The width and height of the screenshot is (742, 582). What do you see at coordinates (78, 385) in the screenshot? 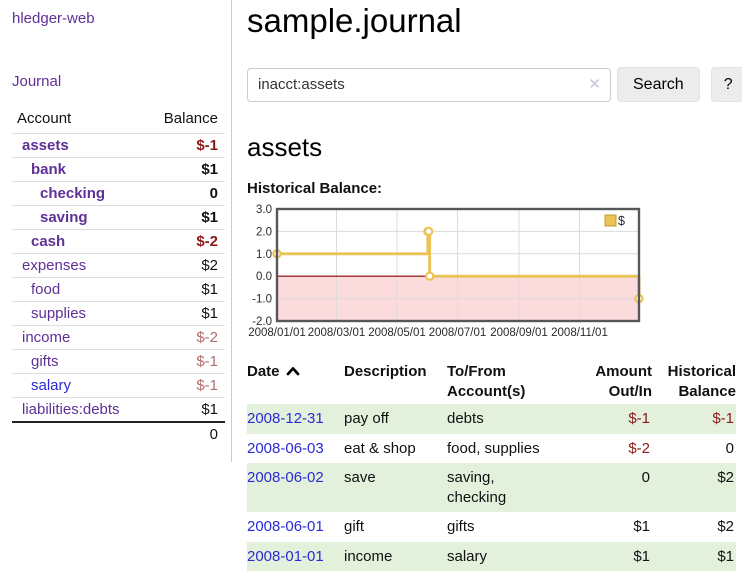
I see `account-cell: salary` at bounding box center [78, 385].